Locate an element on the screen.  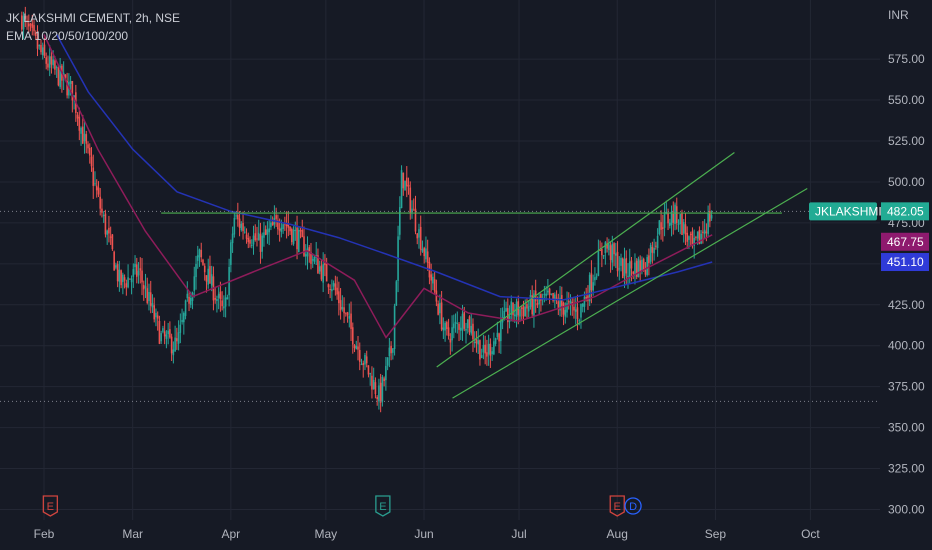
price-tick-label: 425.00 is located at coordinates (906, 305).